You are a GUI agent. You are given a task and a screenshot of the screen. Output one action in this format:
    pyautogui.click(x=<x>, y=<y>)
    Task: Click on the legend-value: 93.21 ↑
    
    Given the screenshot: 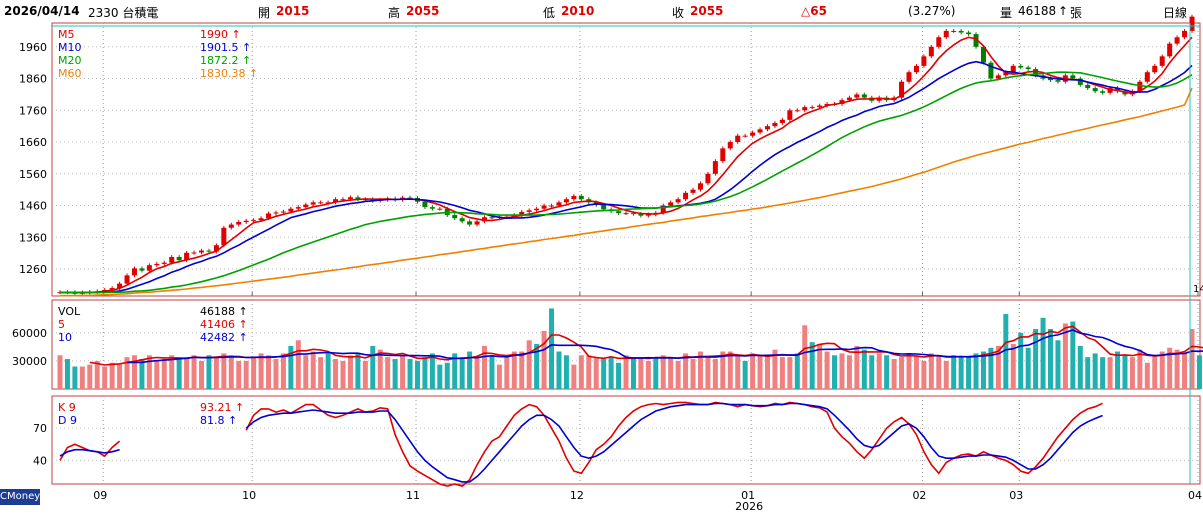 What is the action you would take?
    pyautogui.click(x=222, y=407)
    